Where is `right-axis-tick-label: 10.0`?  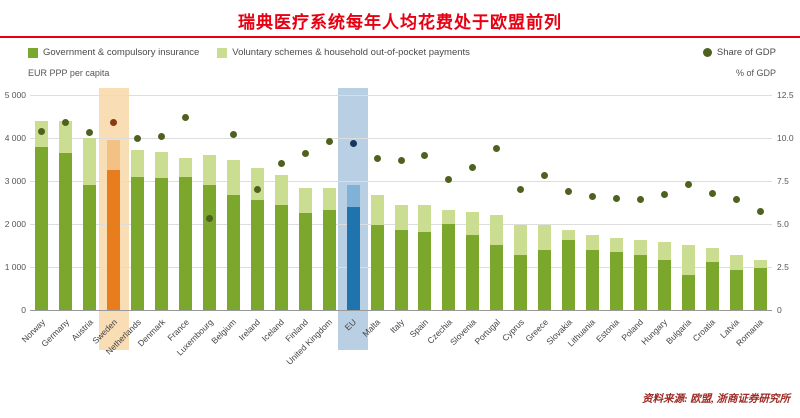
right-axis-tick-label: 10.0 is located at coordinates (785, 138).